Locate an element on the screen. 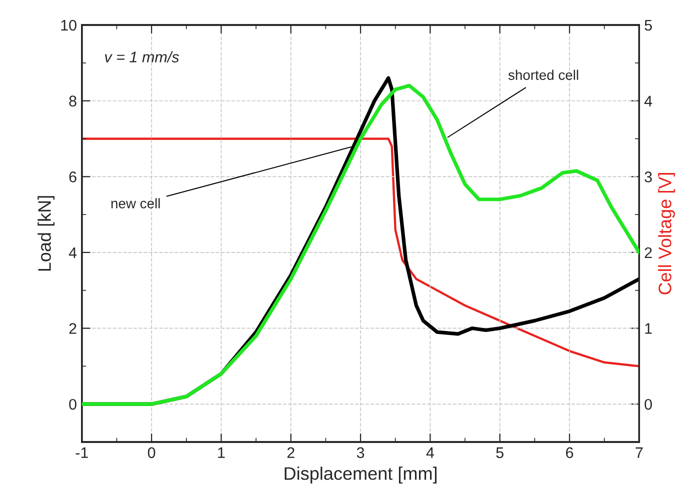 The image size is (694, 500). x-tick-label: 2 is located at coordinates (290, 452).